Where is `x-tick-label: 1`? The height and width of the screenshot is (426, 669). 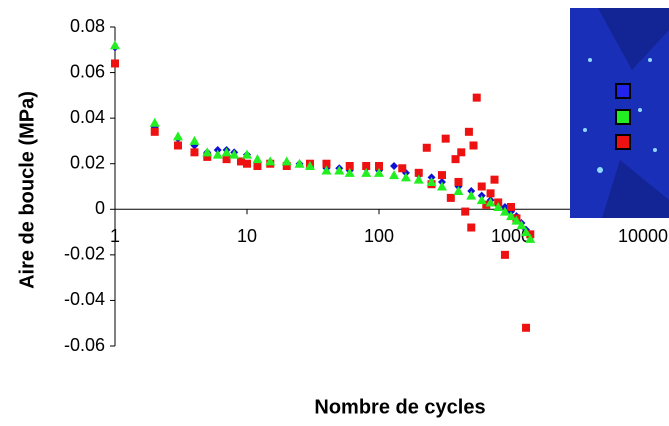
x-tick-label: 1 is located at coordinates (115, 236).